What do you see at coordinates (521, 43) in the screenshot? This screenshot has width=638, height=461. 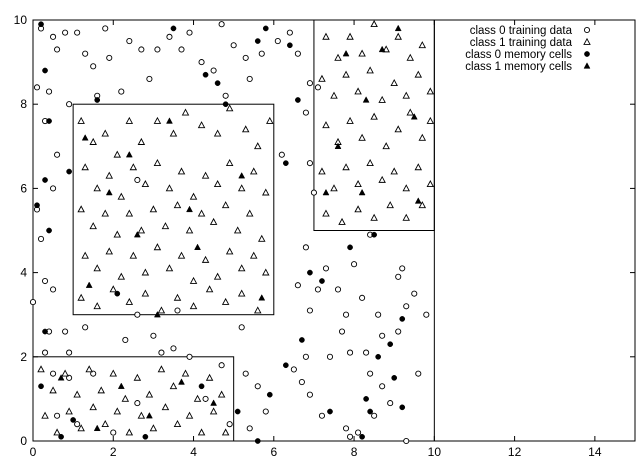 I see `legend-label: class 1 training data` at bounding box center [521, 43].